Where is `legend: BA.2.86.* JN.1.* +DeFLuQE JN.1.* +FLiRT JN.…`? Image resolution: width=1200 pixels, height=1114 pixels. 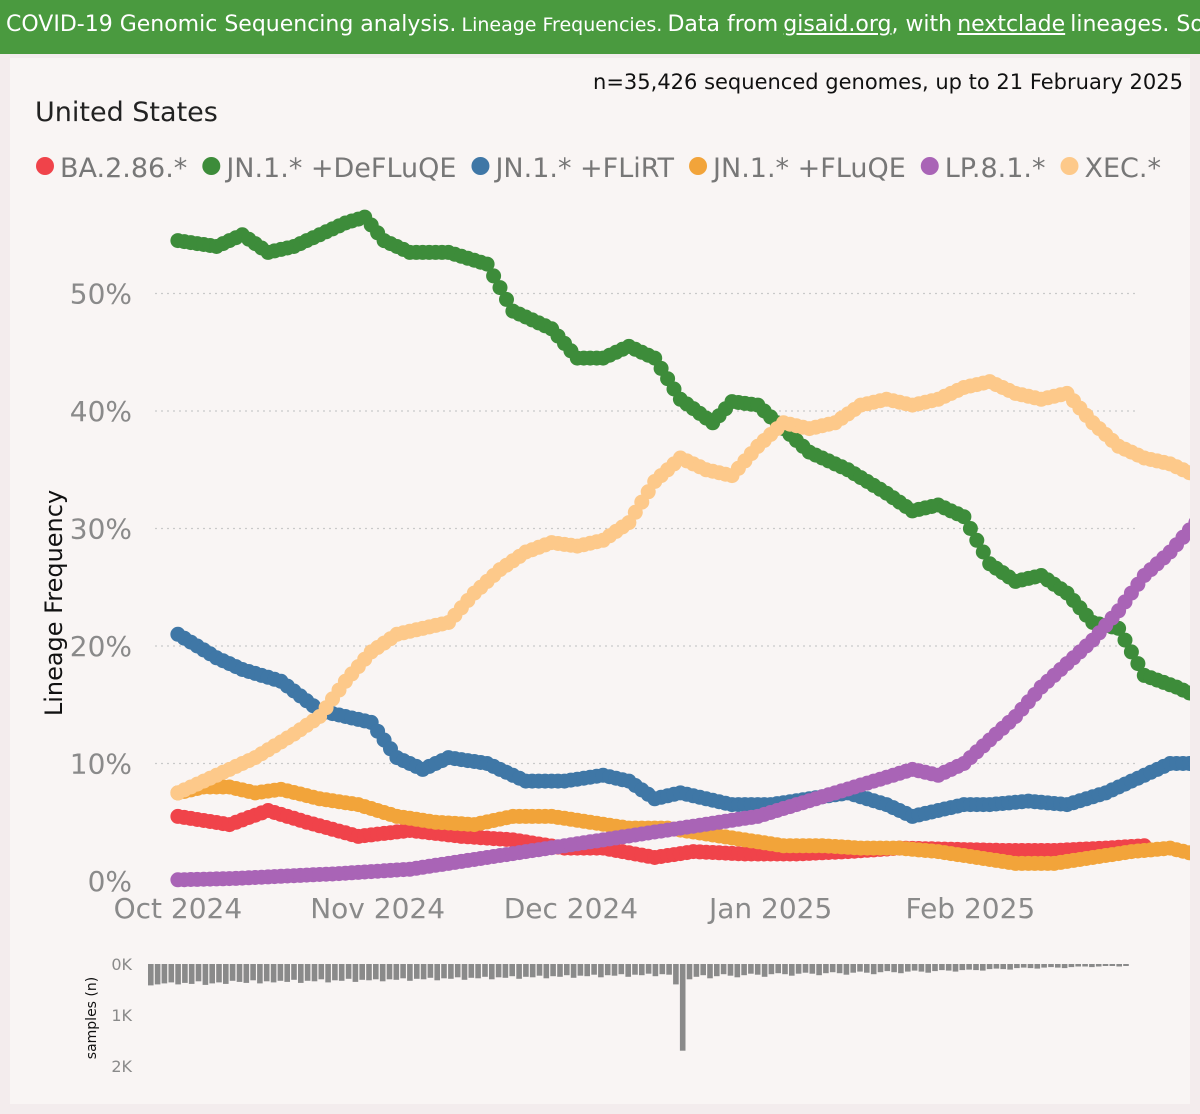 legend: BA.2.86.* JN.1.* +DeFLuQE JN.1.* +FLiRT JN.… is located at coordinates (598, 168).